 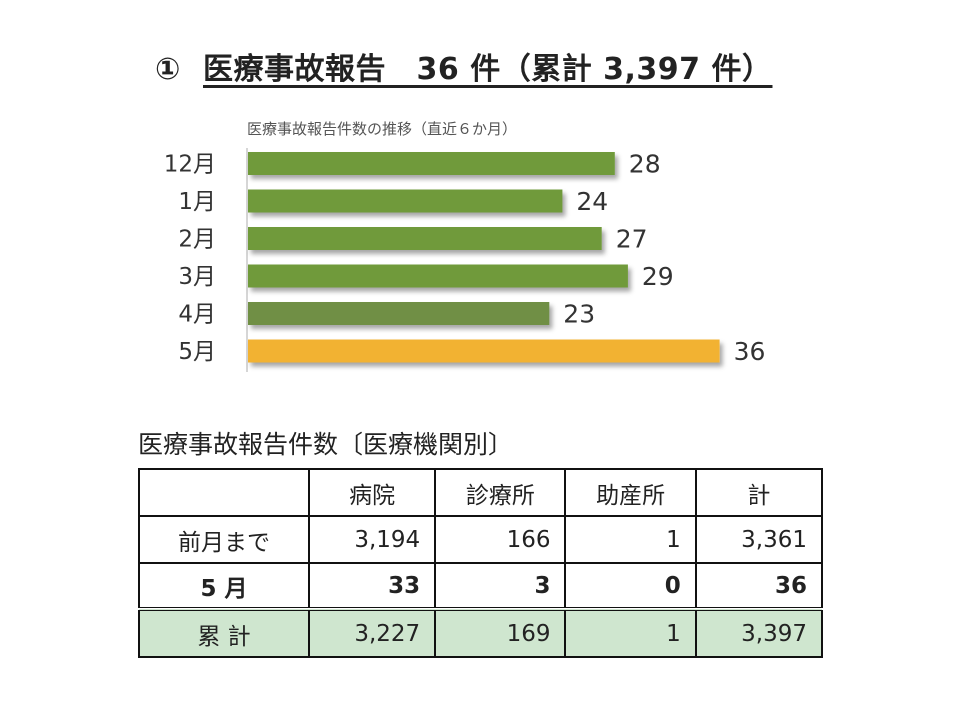 What do you see at coordinates (759, 586) in the screenshot?
I see `cell-total: 36` at bounding box center [759, 586].